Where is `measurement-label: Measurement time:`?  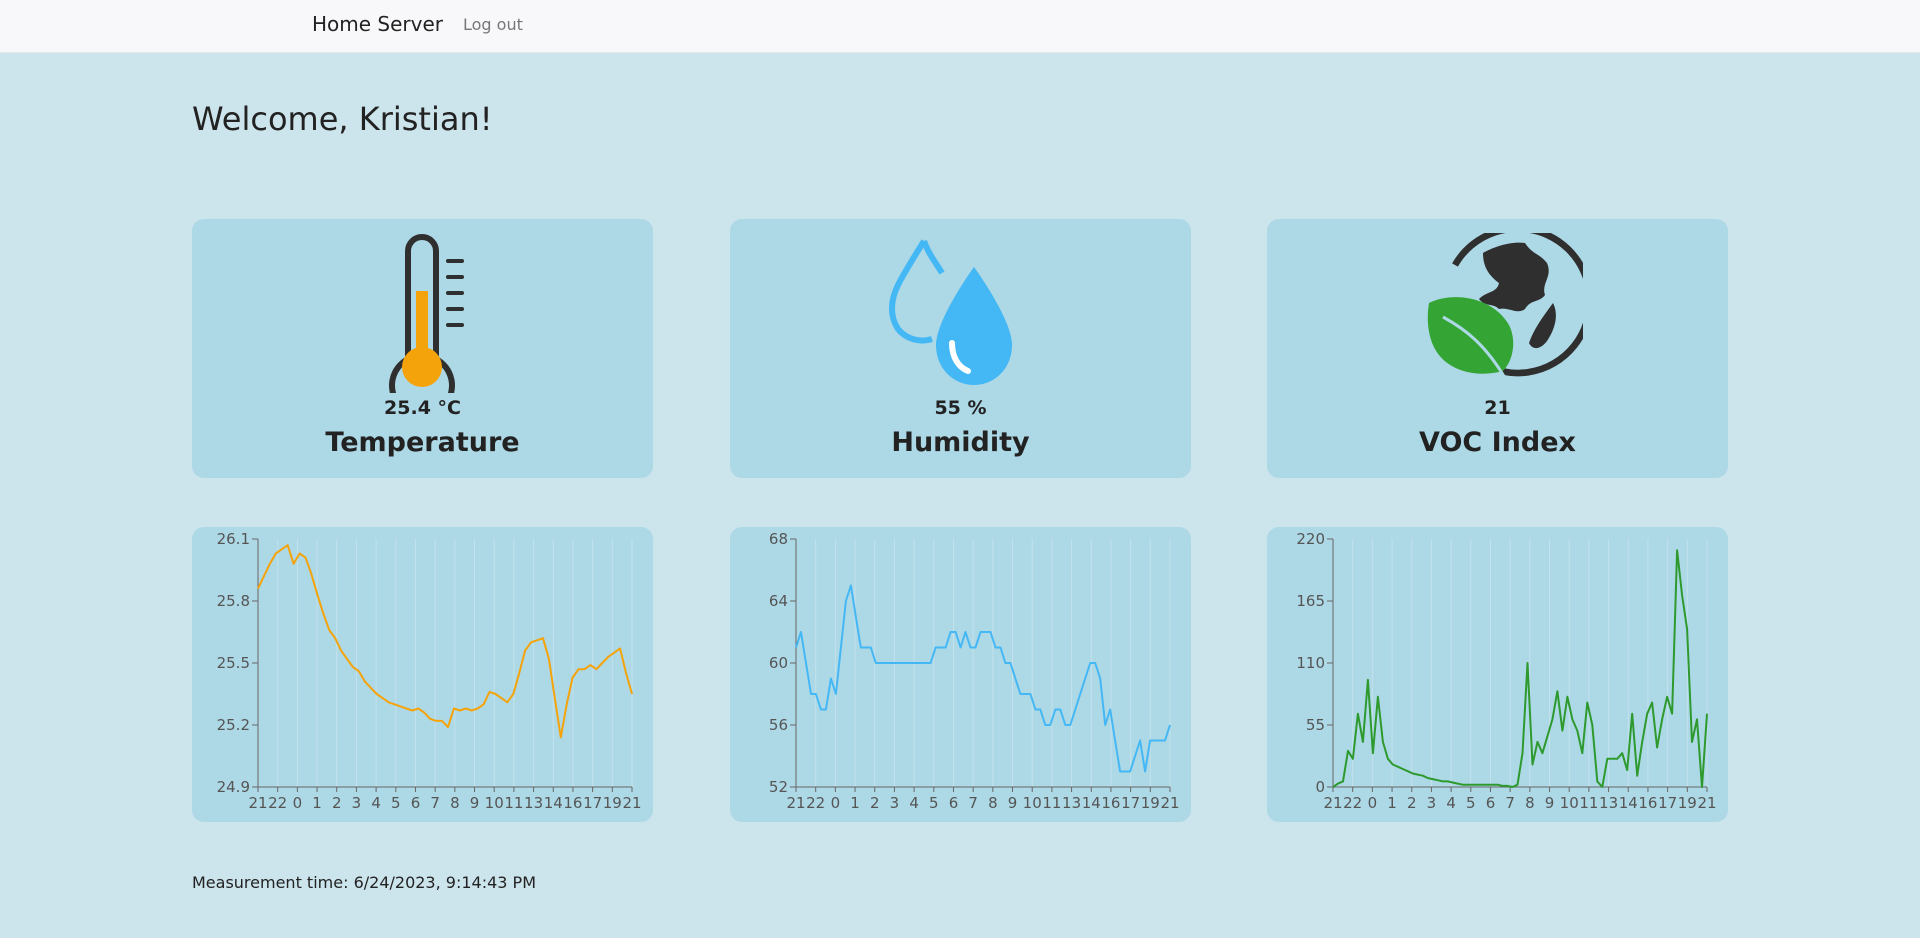 measurement-label: Measurement time: is located at coordinates (270, 882).